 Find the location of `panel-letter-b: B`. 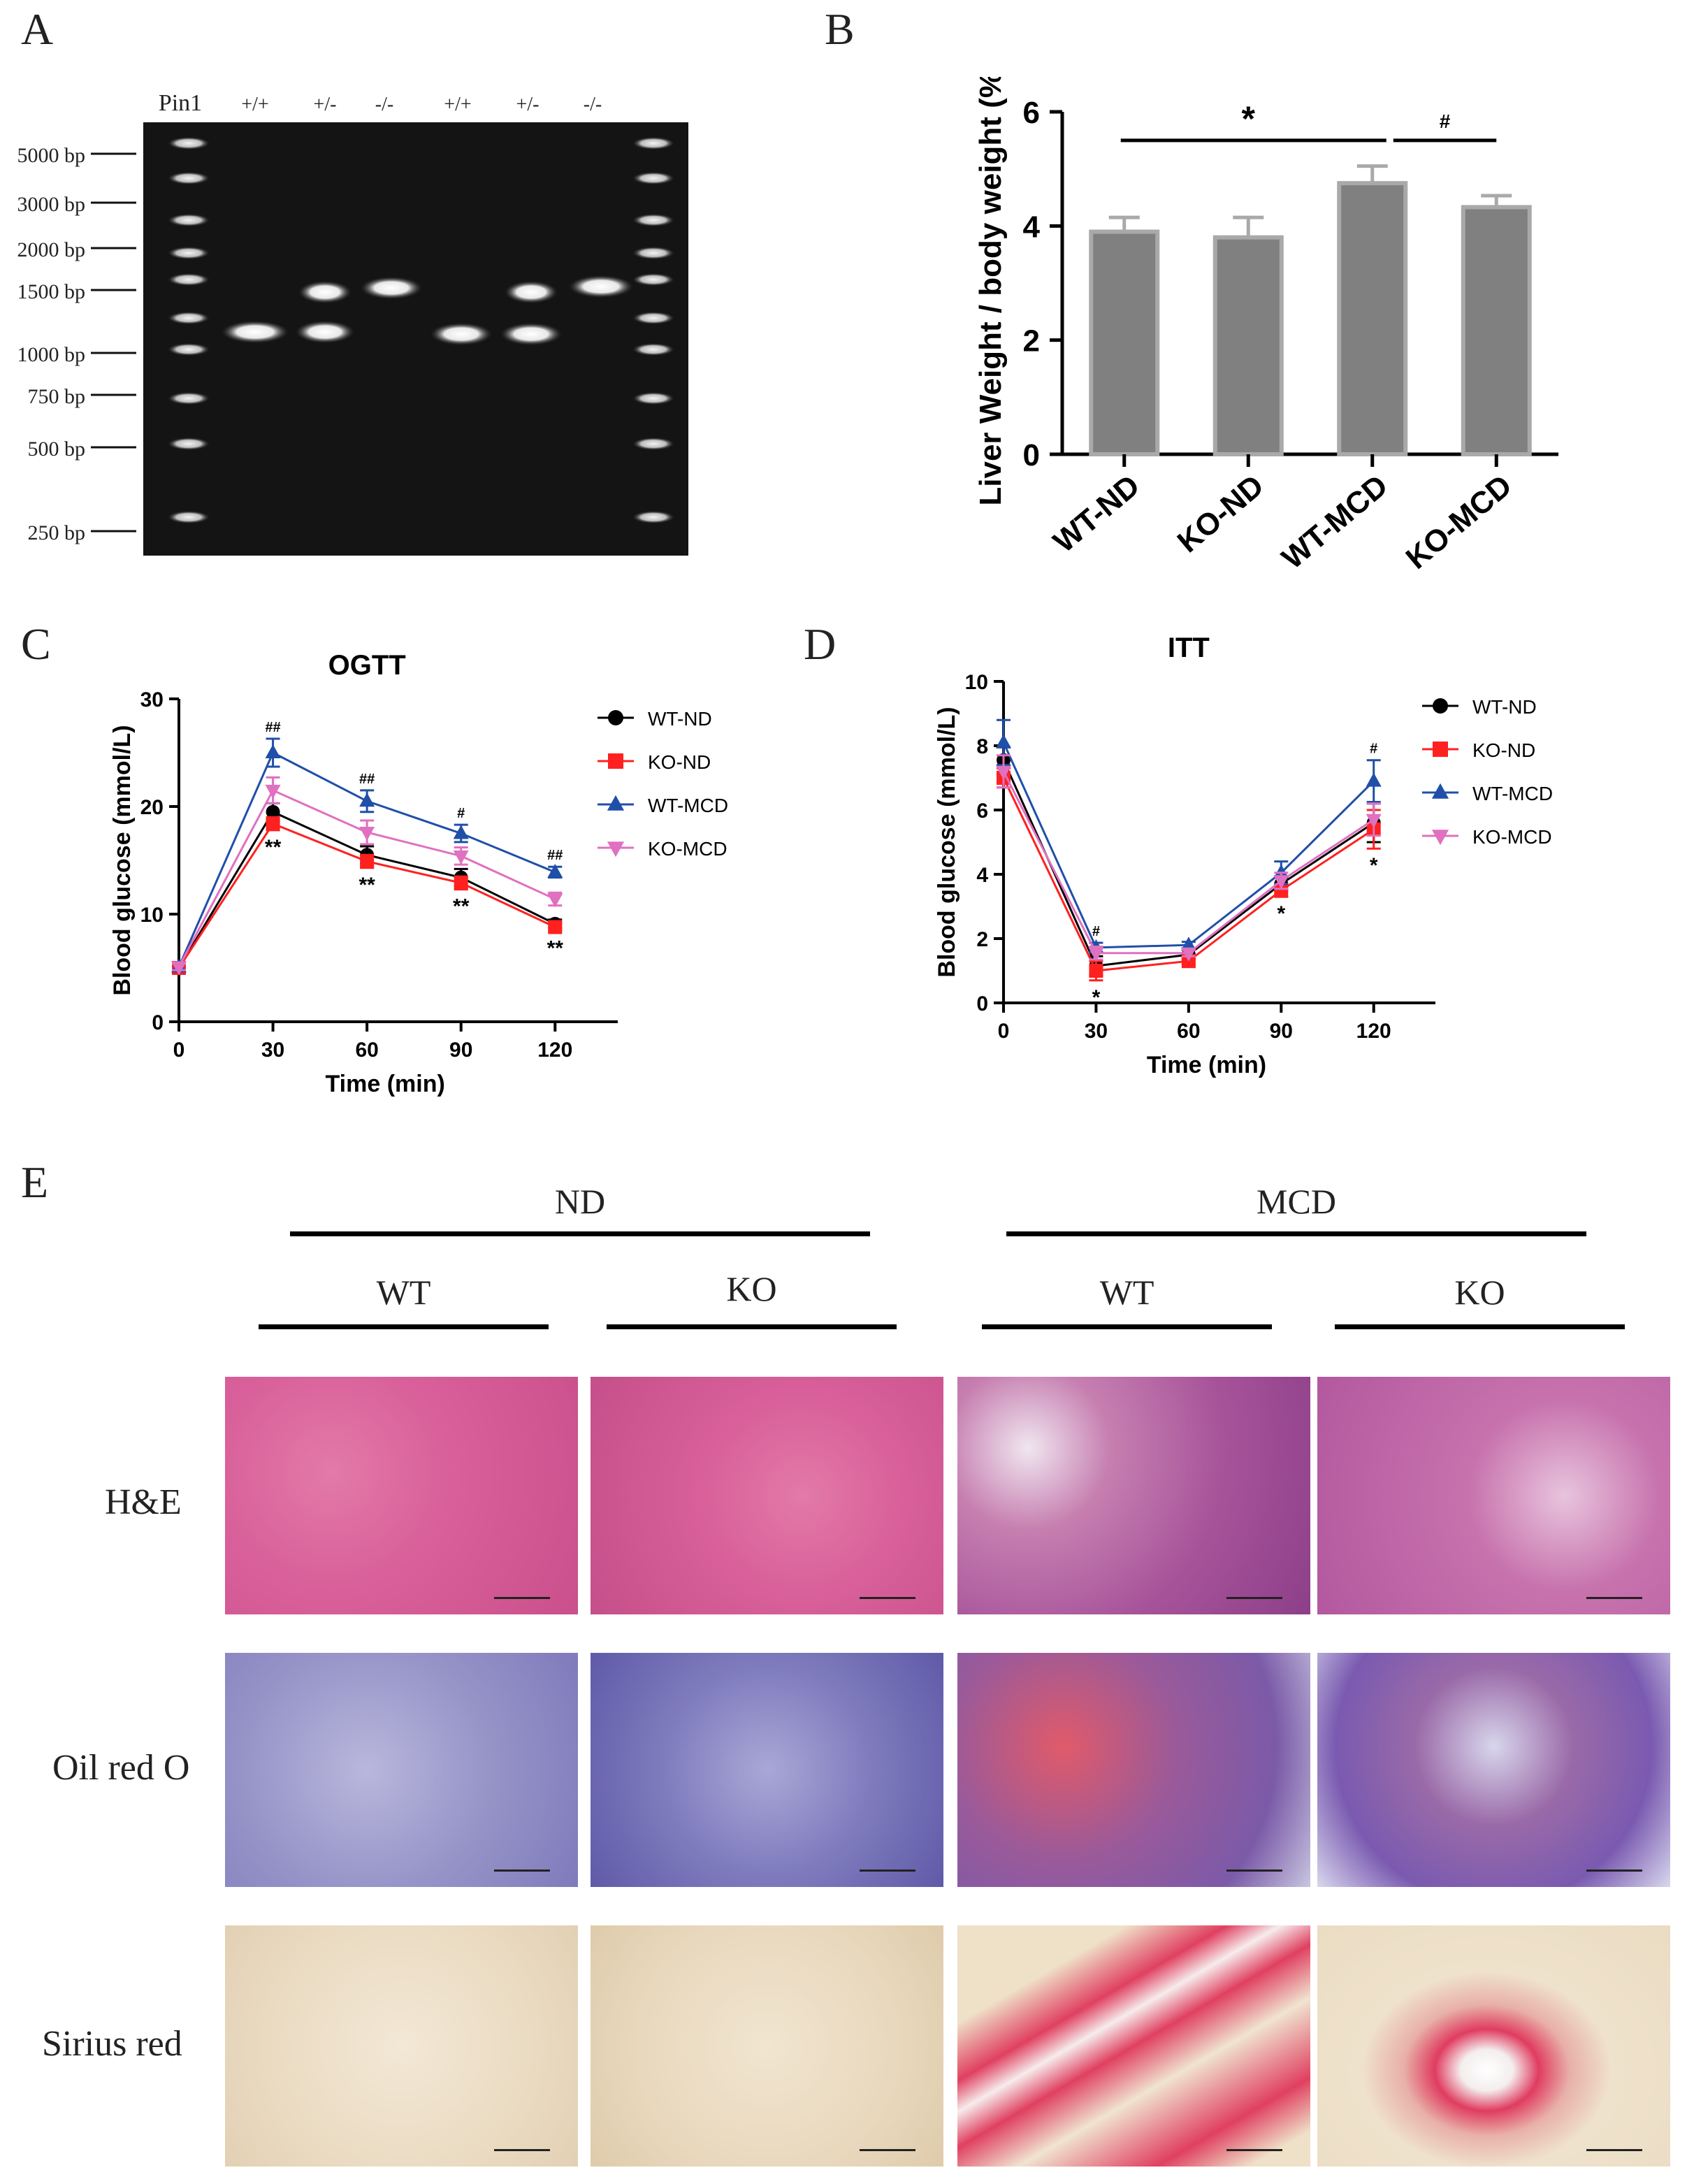

panel-letter-b: B is located at coordinates (840, 29).